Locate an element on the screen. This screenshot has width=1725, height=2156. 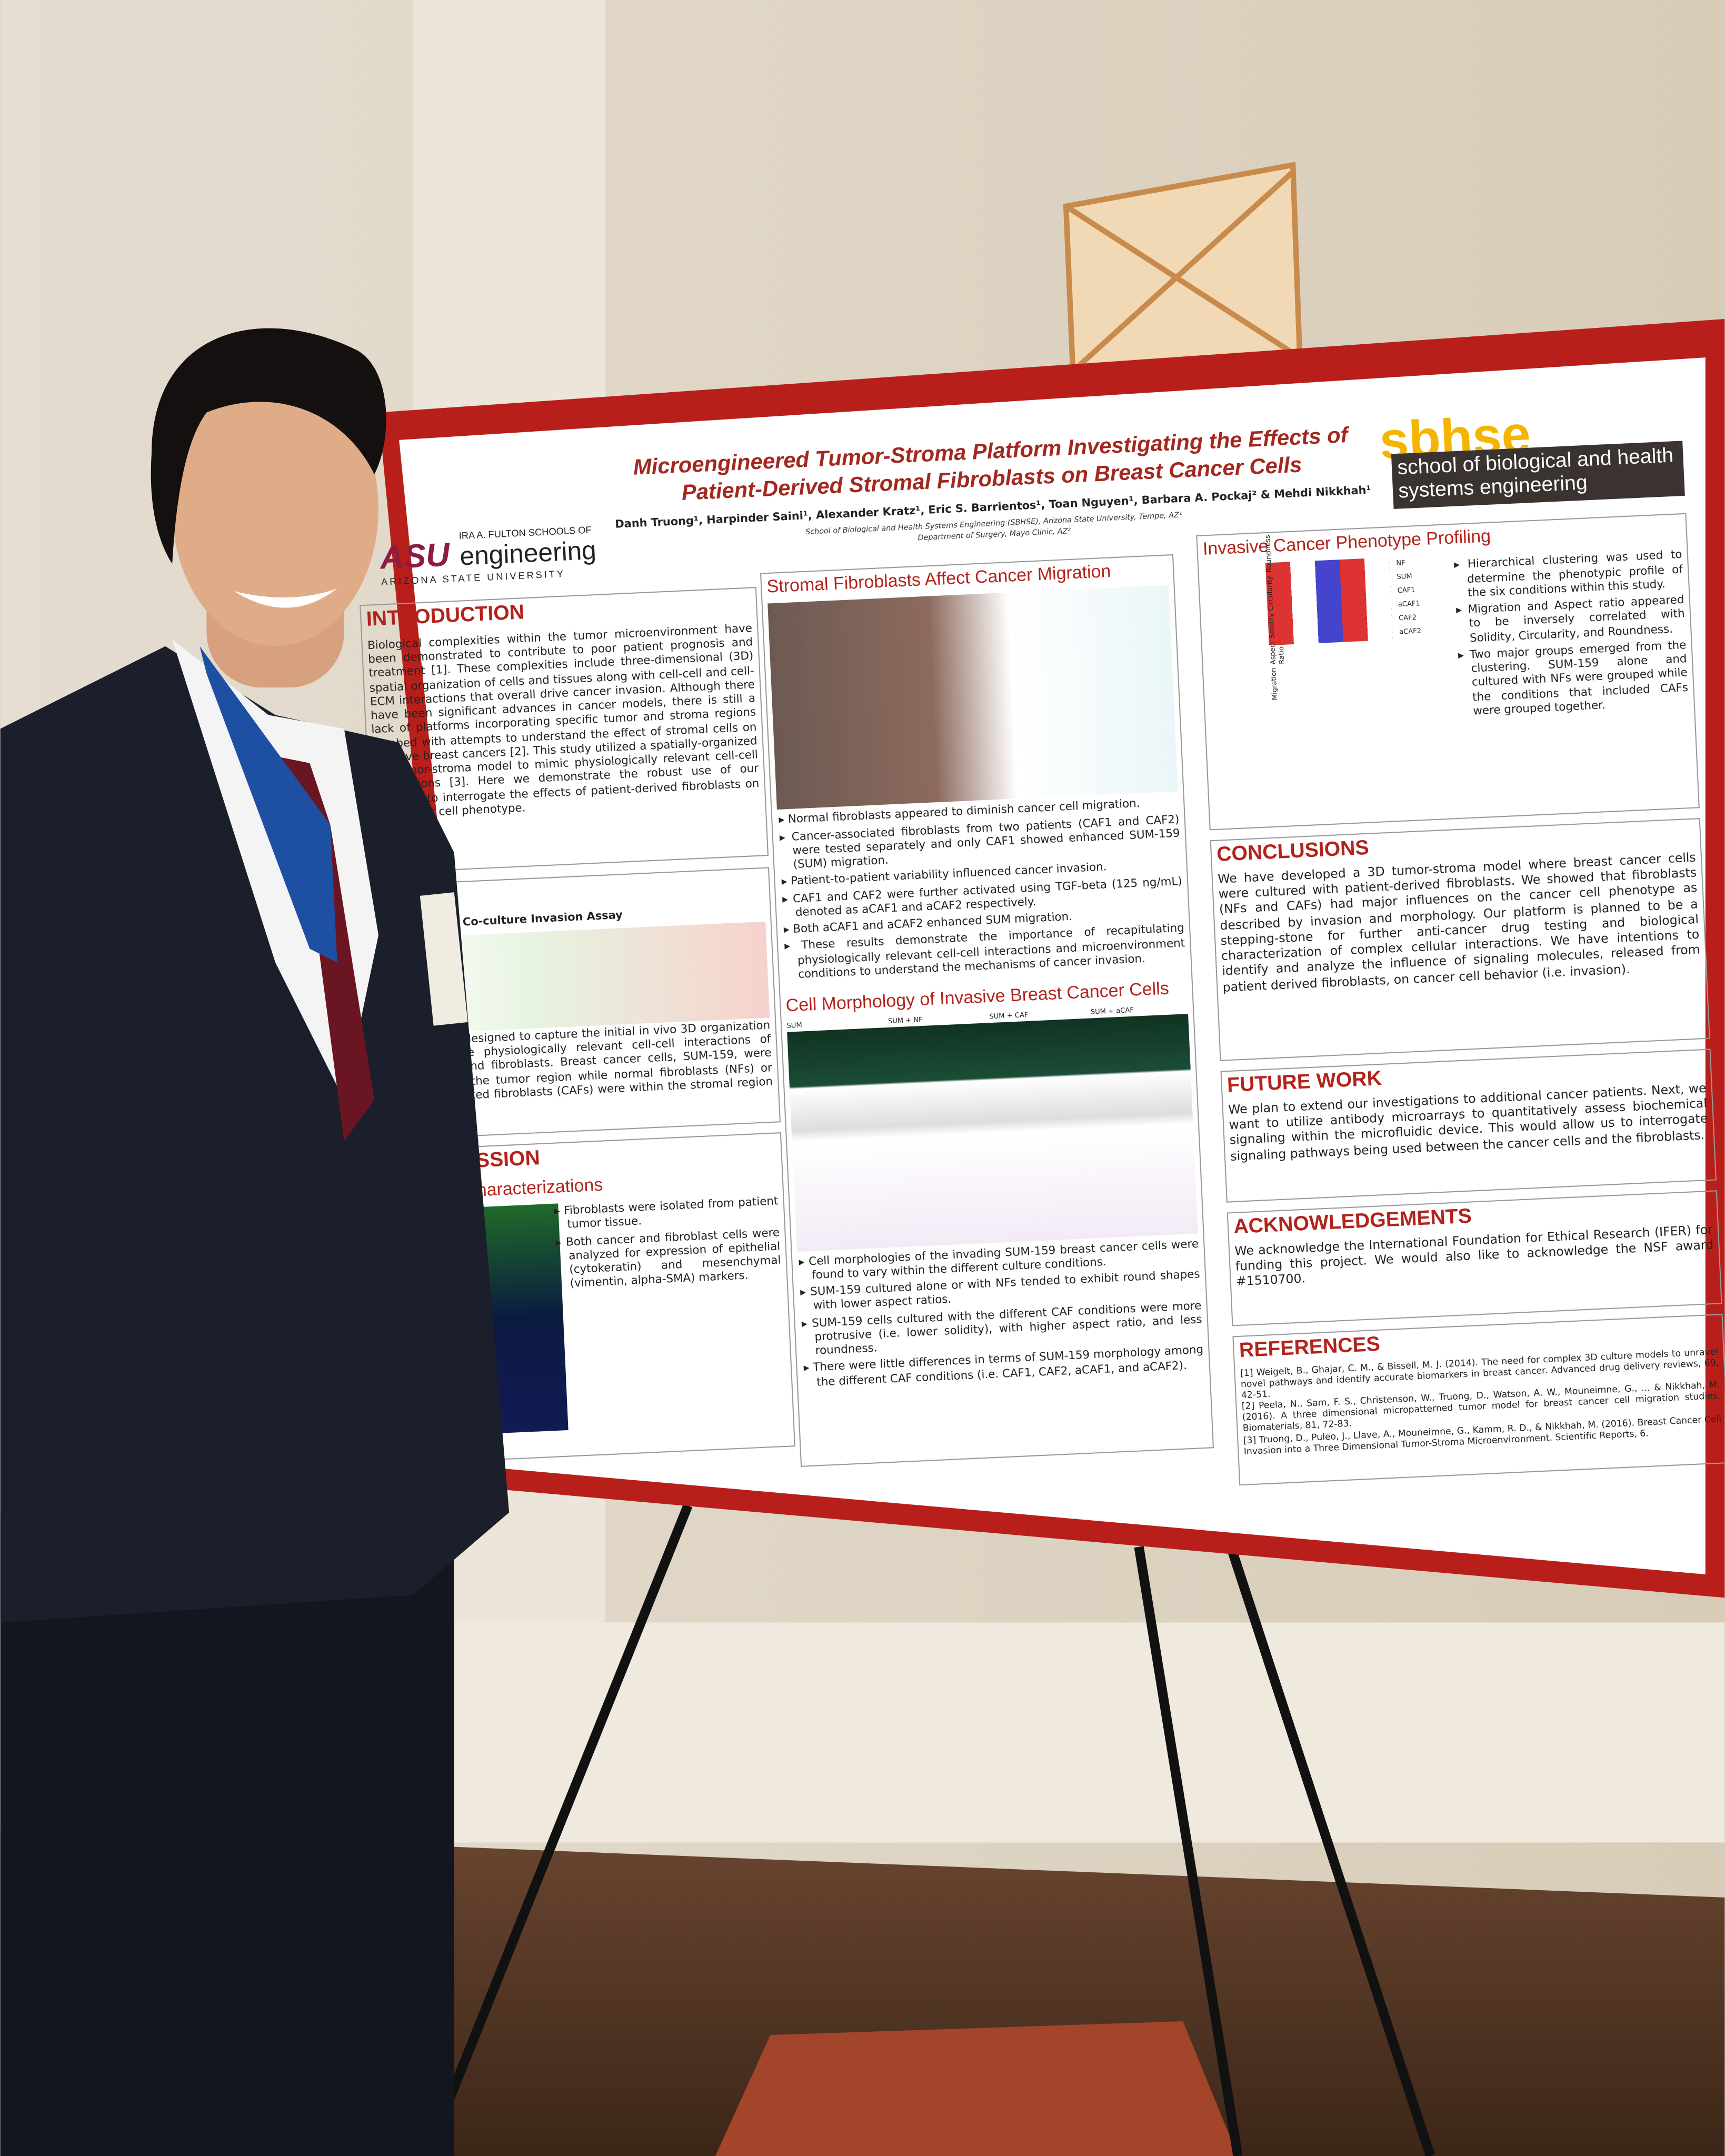
heatmap-label: Migration is located at coordinates (1275, 684).